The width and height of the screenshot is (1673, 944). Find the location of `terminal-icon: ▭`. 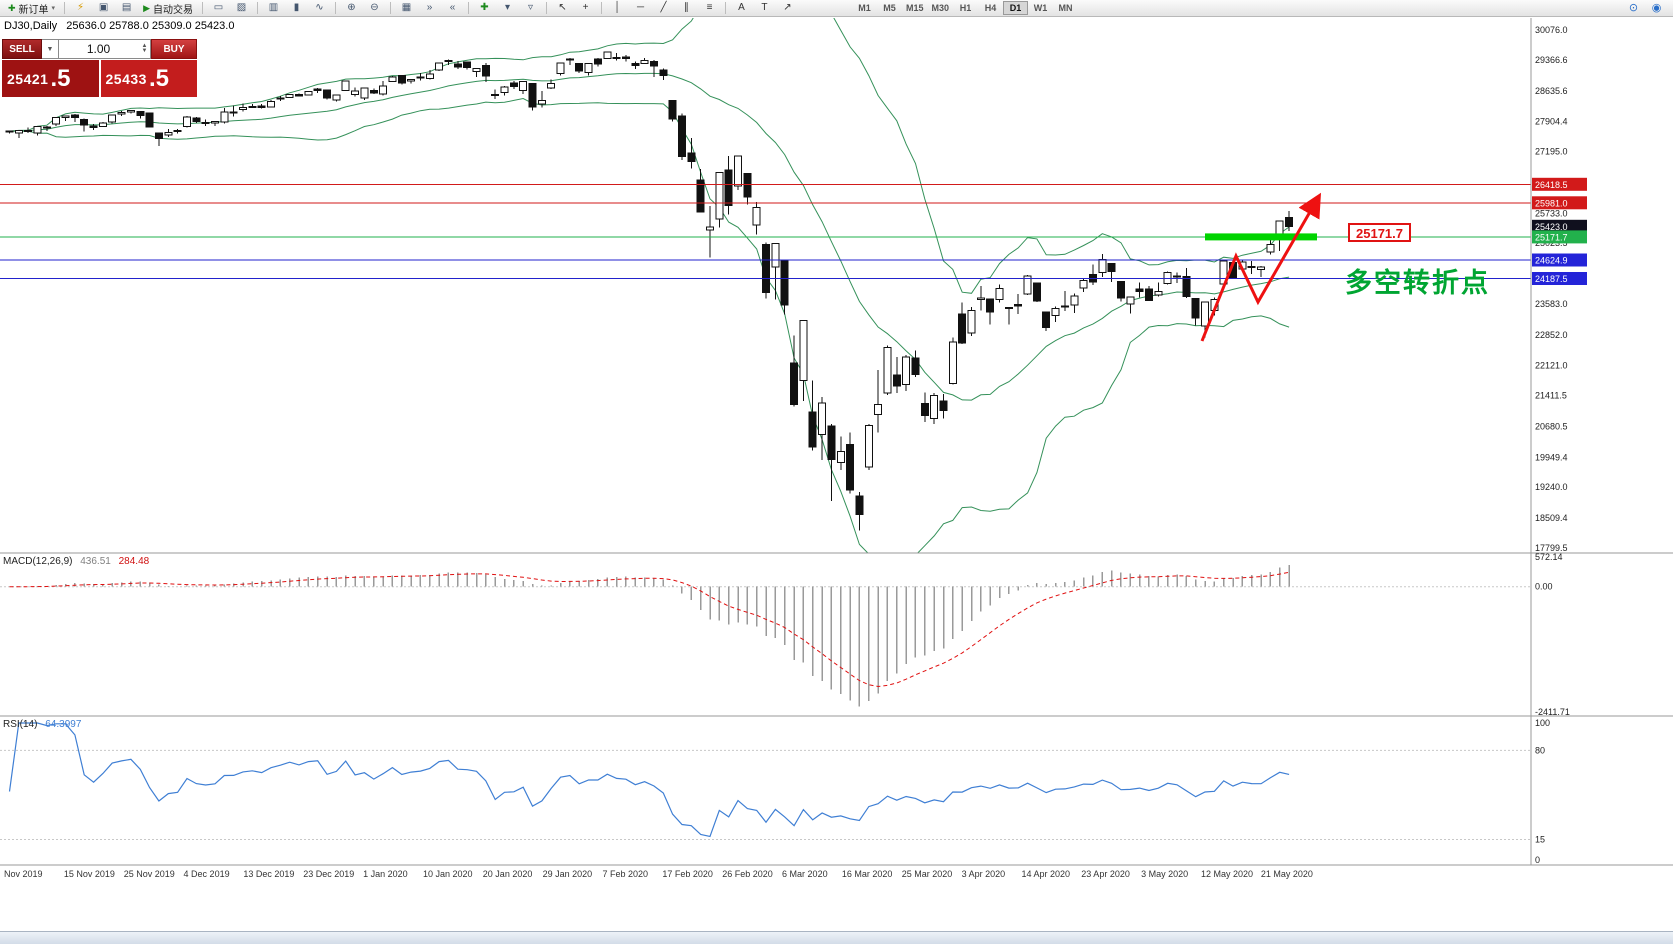

terminal-icon: ▭ is located at coordinates (218, 7).